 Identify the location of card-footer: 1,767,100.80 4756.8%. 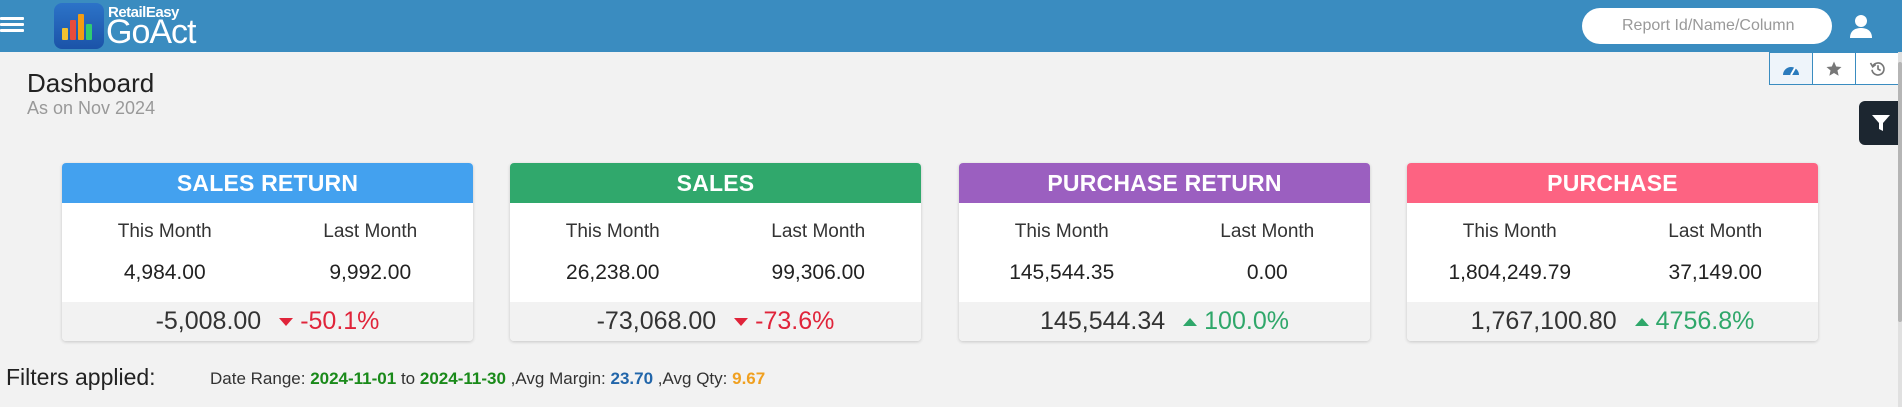
(1612, 321).